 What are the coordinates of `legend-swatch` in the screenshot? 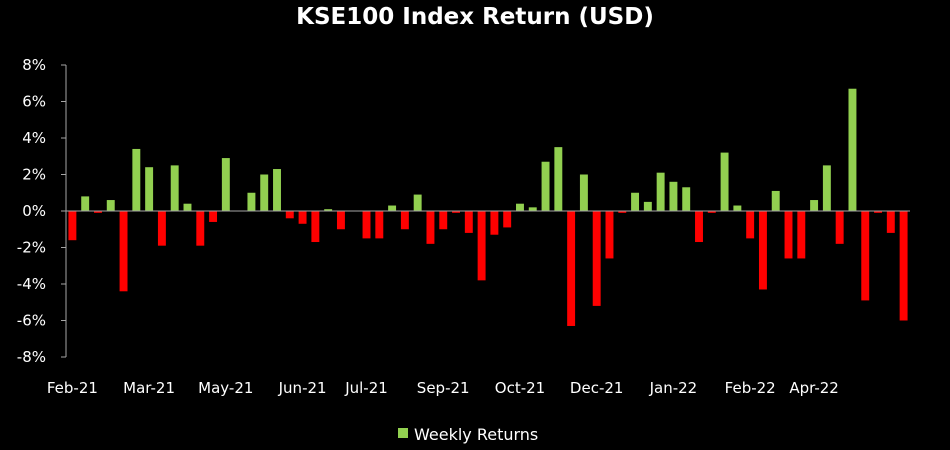 It's located at (403, 433).